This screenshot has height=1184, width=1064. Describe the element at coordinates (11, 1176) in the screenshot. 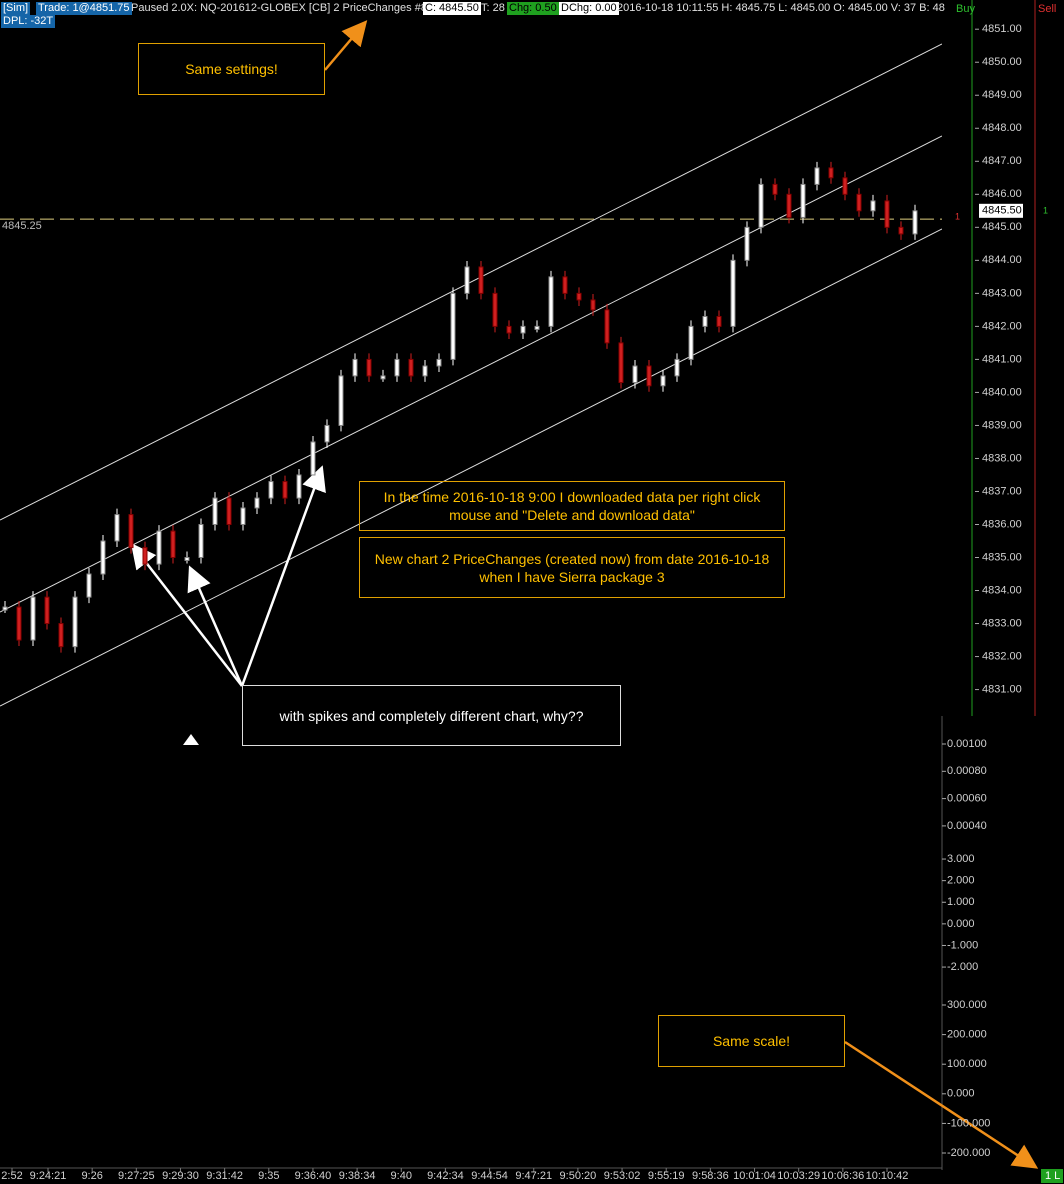

I see `x-tick-label: 2:52` at that location.